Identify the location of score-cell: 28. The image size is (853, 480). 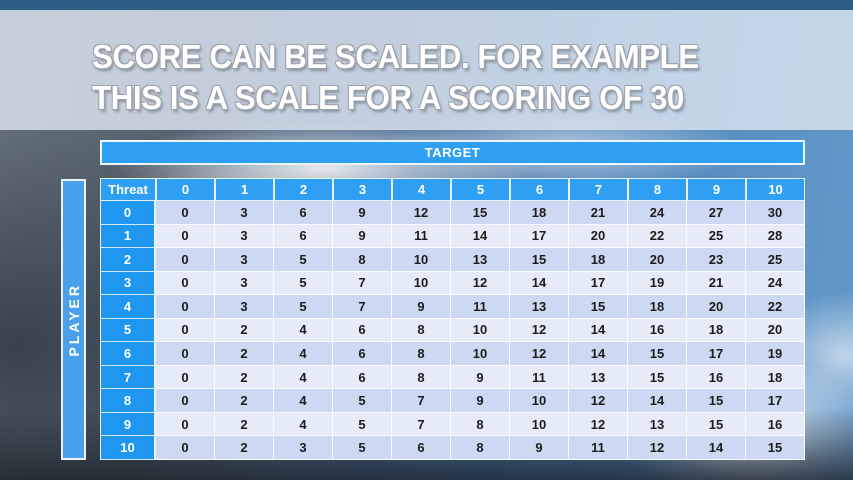
(775, 236).